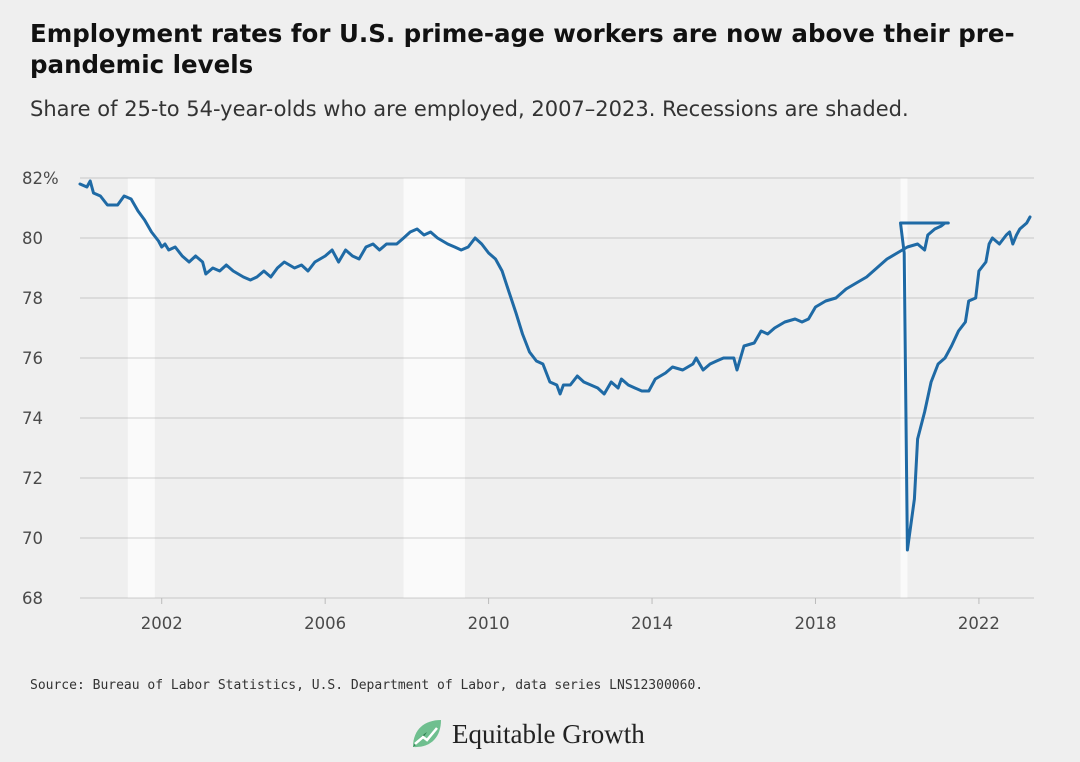  I want to click on x-tick-label: 2002, so click(162, 623).